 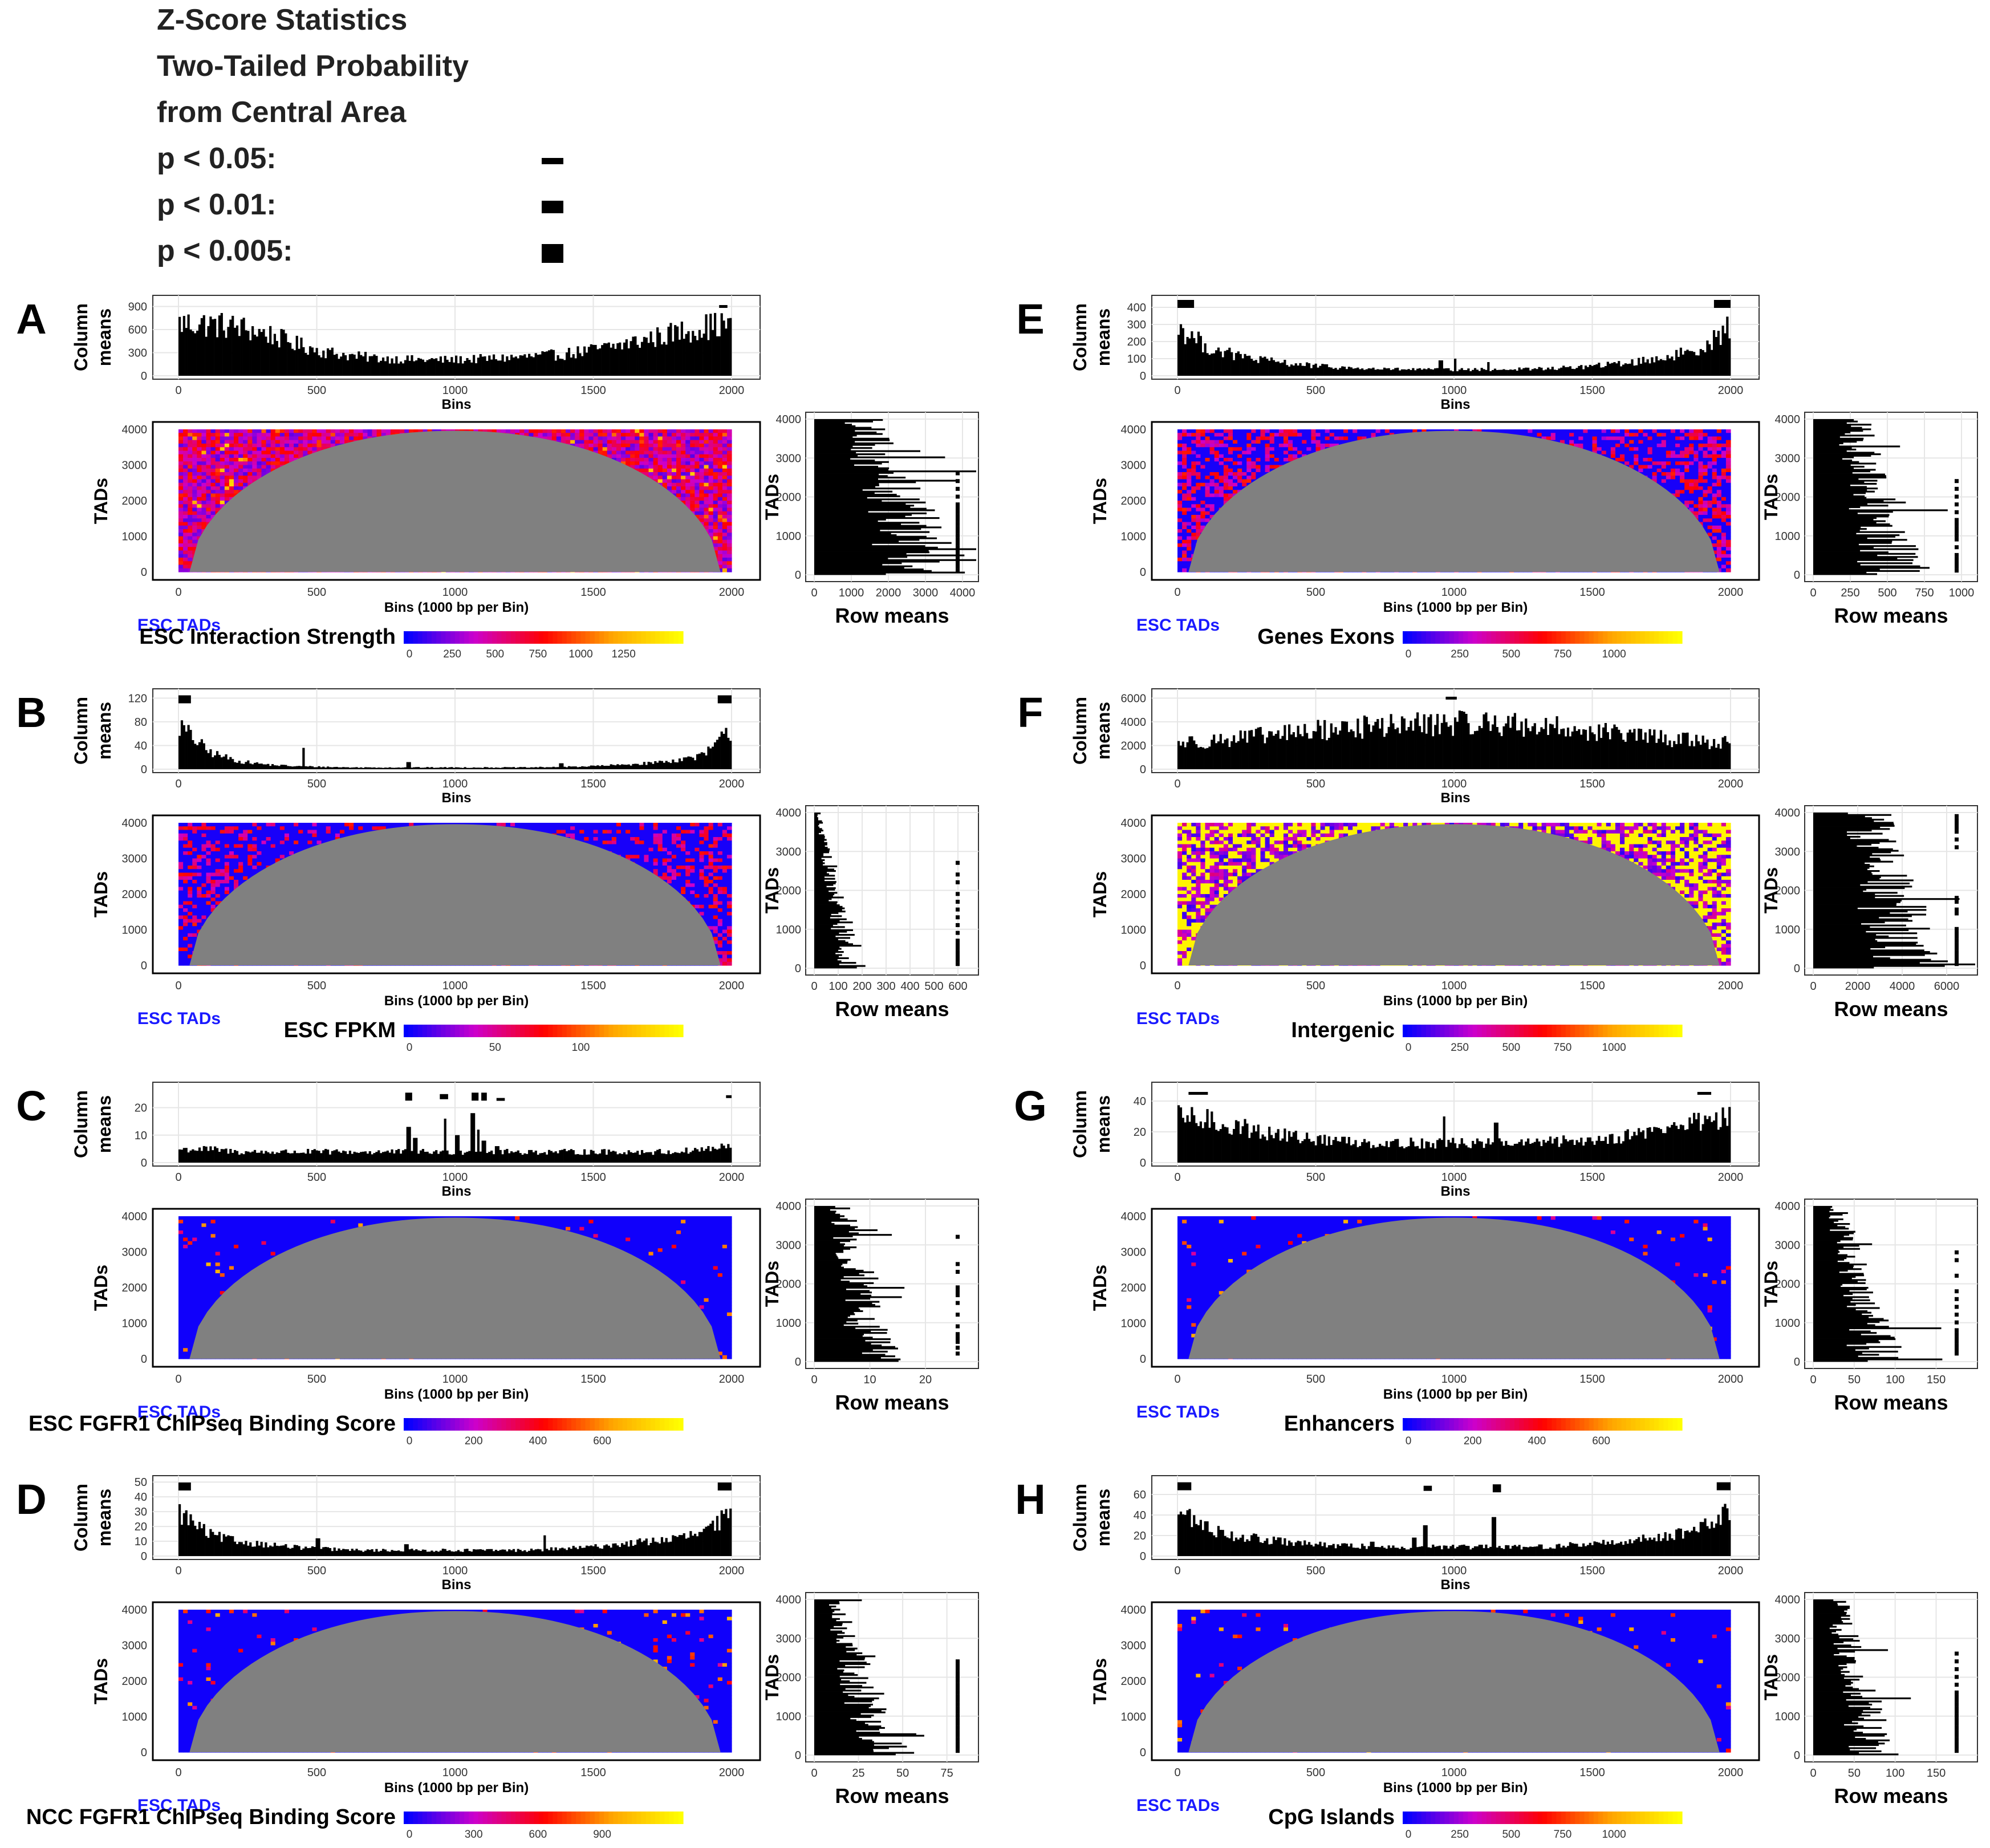 What do you see at coordinates (723, 306) in the screenshot?
I see `significance-mark` at bounding box center [723, 306].